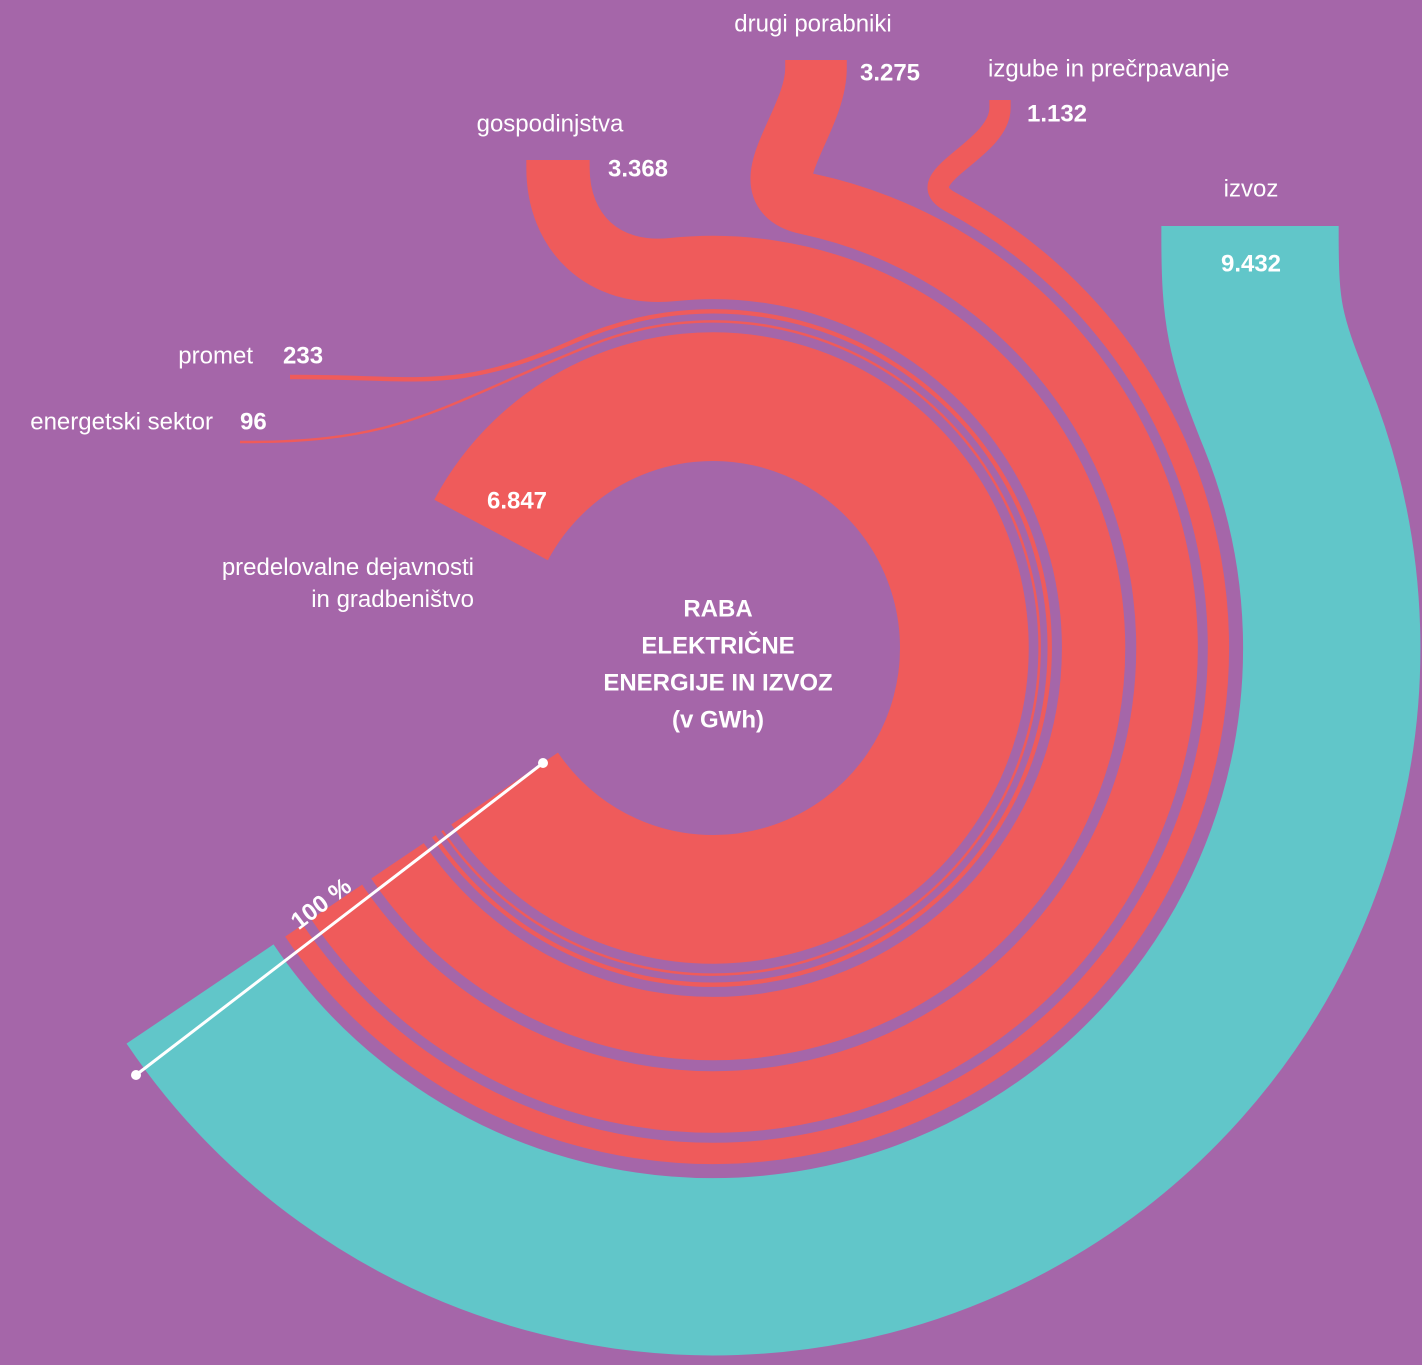 The height and width of the screenshot is (1365, 1422). I want to click on value-label: 3.275, so click(890, 72).